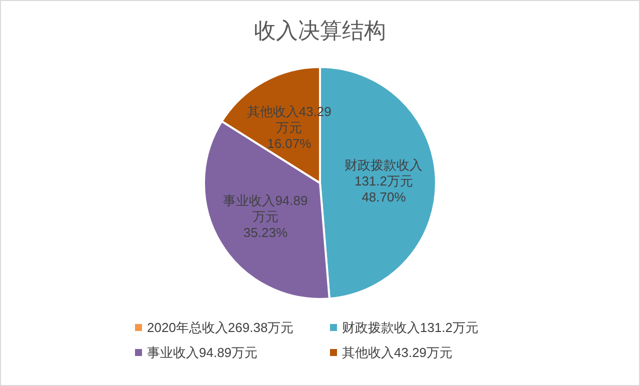 The image size is (640, 386). What do you see at coordinates (202, 352) in the screenshot?
I see `legend-label: 事业收入94.89万元` at bounding box center [202, 352].